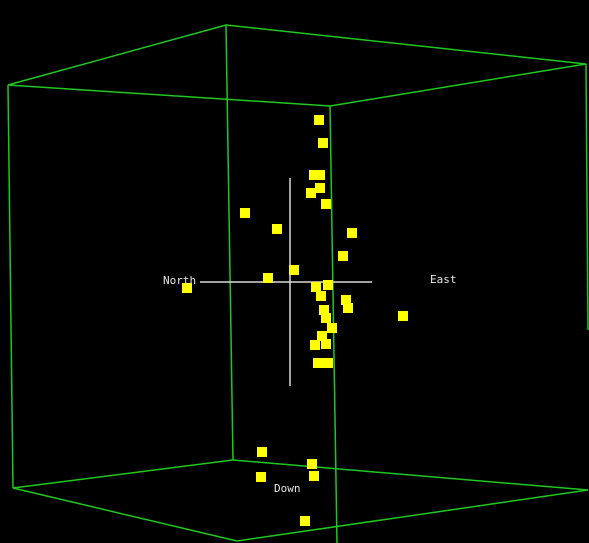 The image size is (589, 543). What do you see at coordinates (179, 280) in the screenshot?
I see `north-axis-label: North` at bounding box center [179, 280].